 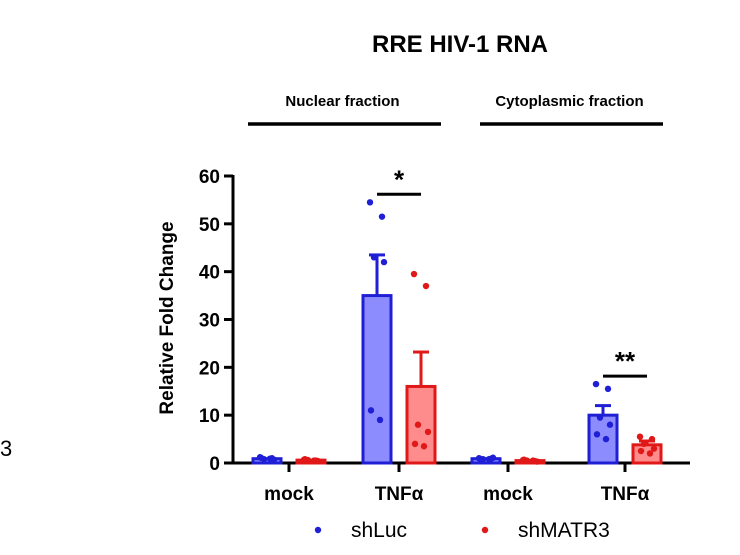 I want to click on legend-label-shLuc: shLuc, so click(x=379, y=530).